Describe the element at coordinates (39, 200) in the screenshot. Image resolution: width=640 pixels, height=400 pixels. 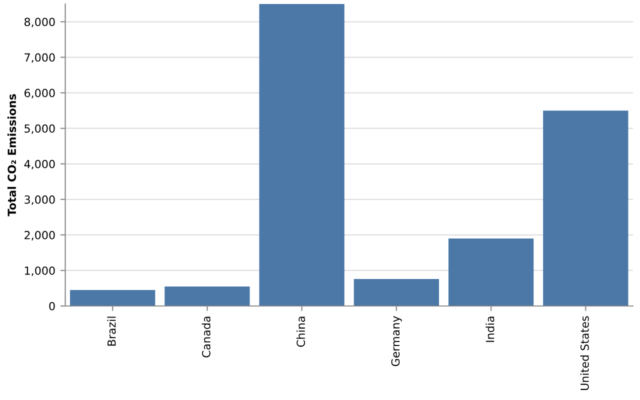
I see `y-tick-label: 3,000` at that location.